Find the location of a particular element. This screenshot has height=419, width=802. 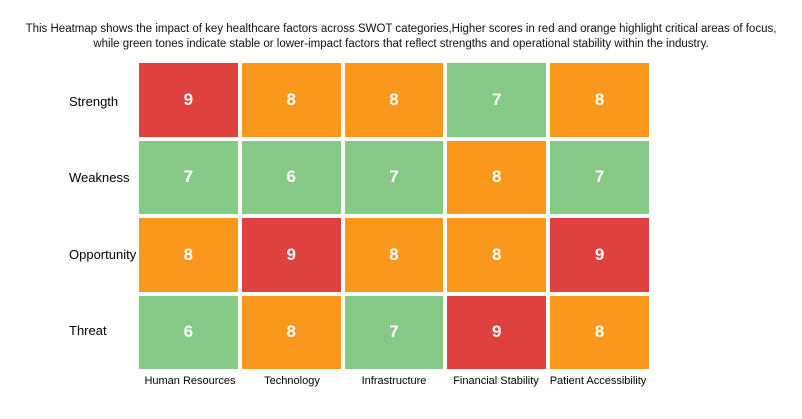

heatmap-cell-opportunity-technology: 9 is located at coordinates (291, 255).